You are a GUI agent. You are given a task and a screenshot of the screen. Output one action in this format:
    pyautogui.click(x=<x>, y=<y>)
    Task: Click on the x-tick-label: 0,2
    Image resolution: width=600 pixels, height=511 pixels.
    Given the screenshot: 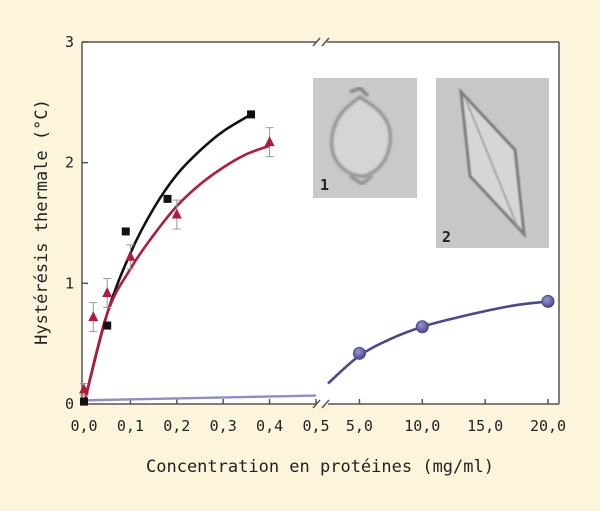 What is the action you would take?
    pyautogui.click(x=176, y=426)
    